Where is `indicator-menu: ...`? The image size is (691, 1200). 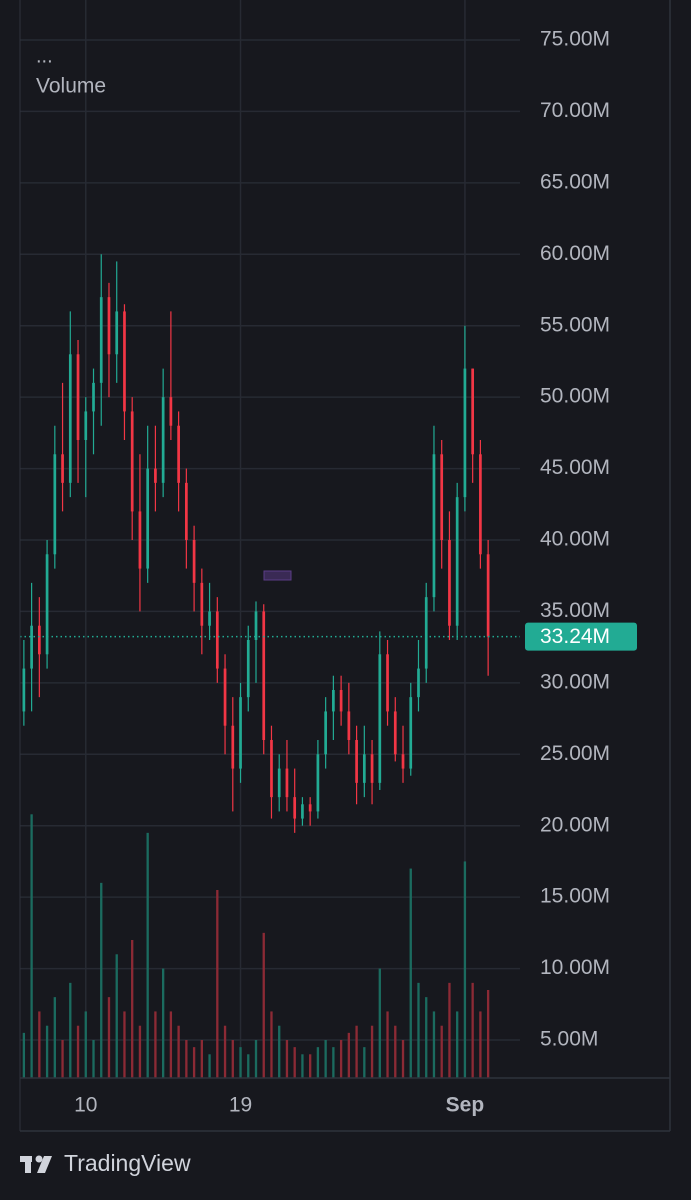
indicator-menu: ... is located at coordinates (44, 56).